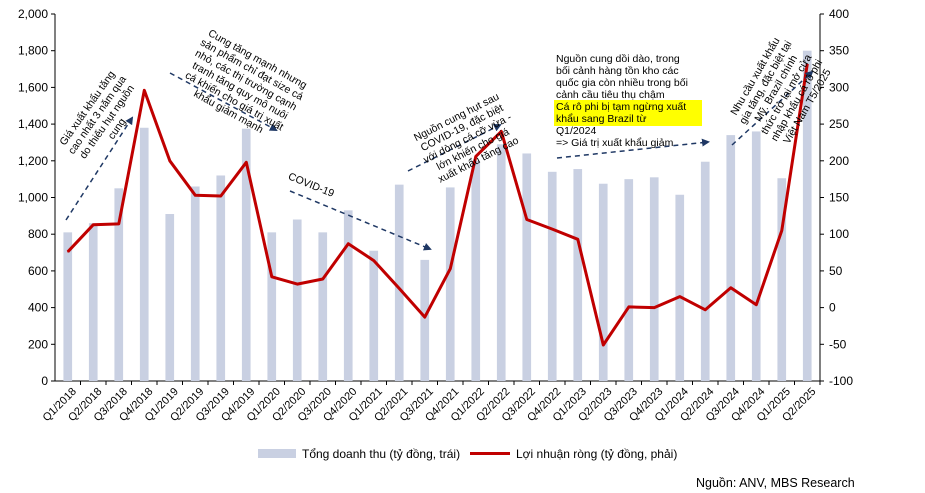  I want to click on annotation-line: COVID-19, so click(311, 185).